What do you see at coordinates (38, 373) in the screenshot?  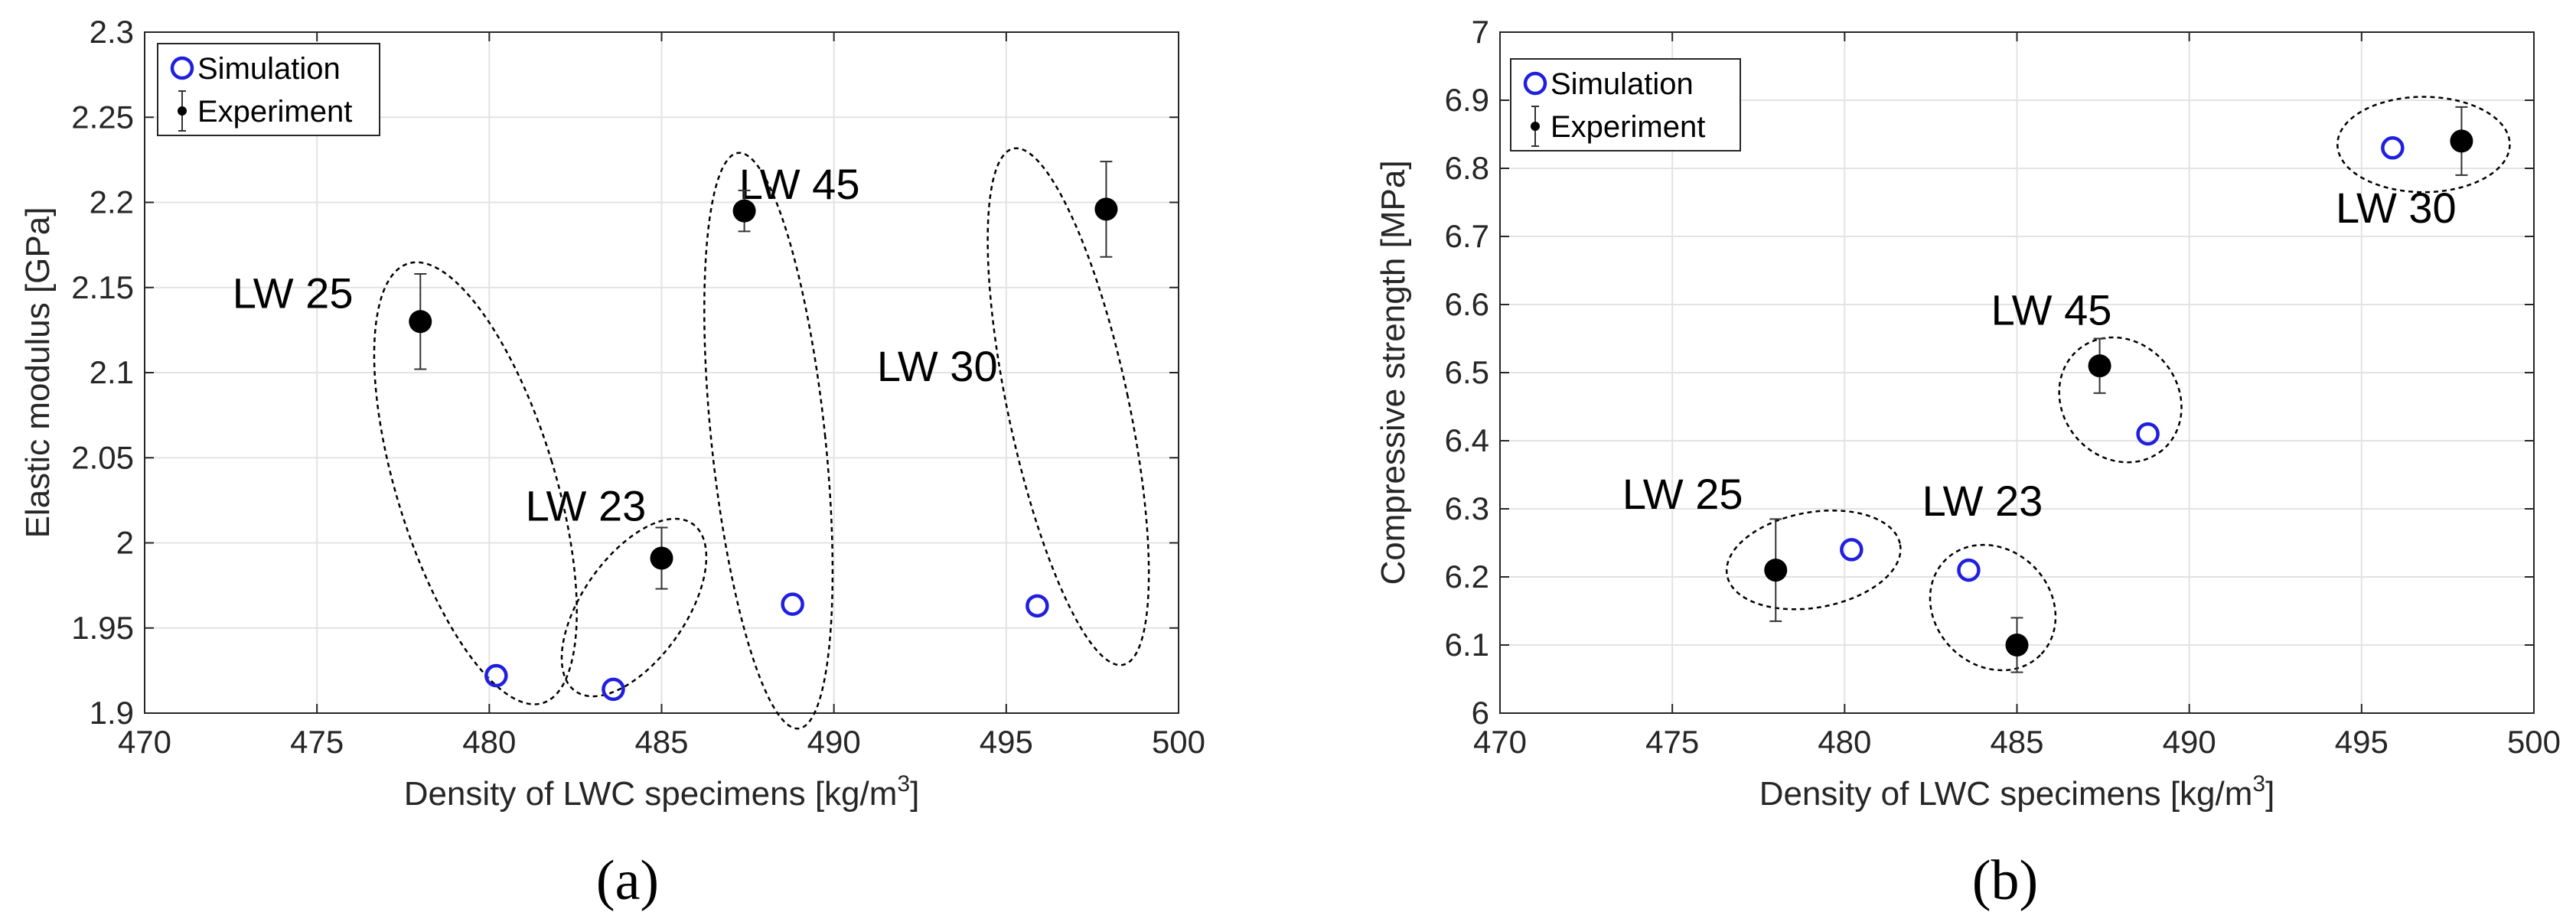 I see `y-axis-title: Elastic modulus [GPa]` at bounding box center [38, 373].